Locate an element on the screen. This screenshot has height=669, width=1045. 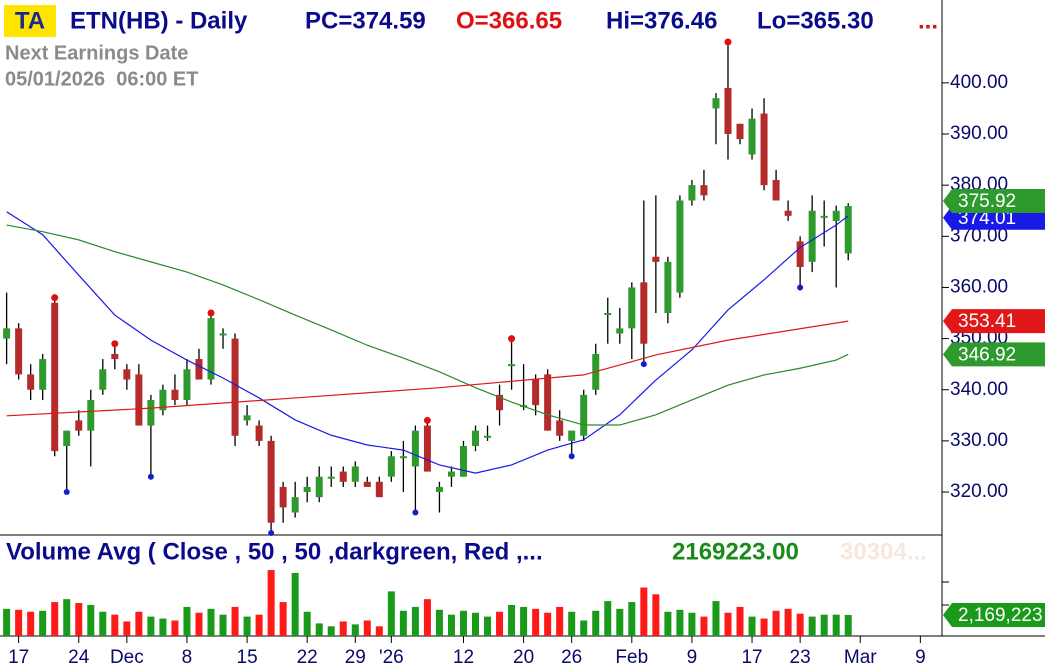
x-tick-label: Feb is located at coordinates (631, 657).